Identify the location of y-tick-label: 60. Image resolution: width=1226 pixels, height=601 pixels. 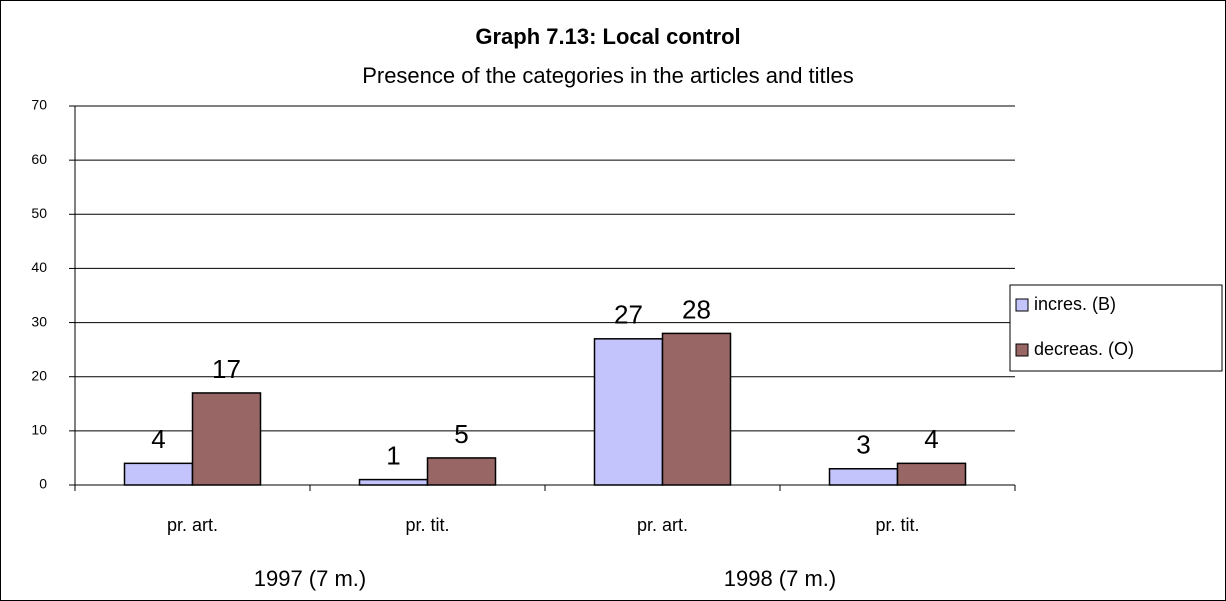
(39, 159).